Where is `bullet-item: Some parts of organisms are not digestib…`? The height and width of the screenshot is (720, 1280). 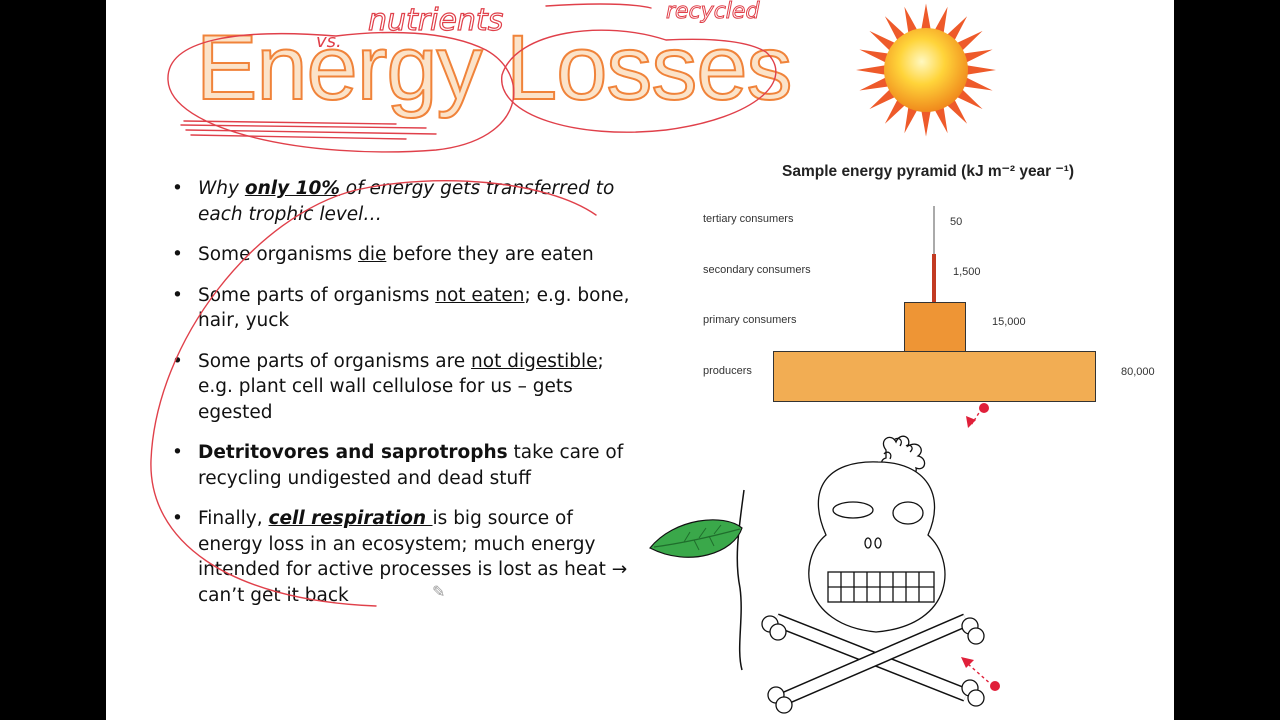 bullet-item: Some parts of organisms are not digestib… is located at coordinates (402, 387).